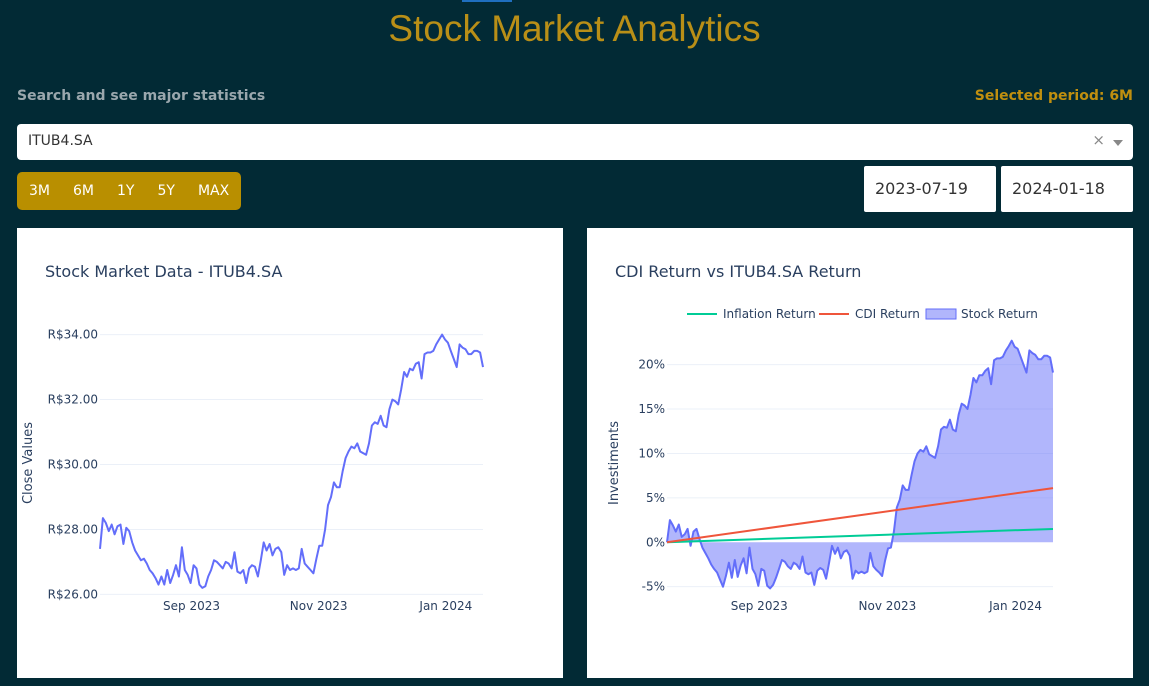 The image size is (1149, 686). Describe the element at coordinates (738, 271) in the screenshot. I see `return-chart-title: CDI Return vs ITUB4.SA Return` at that location.